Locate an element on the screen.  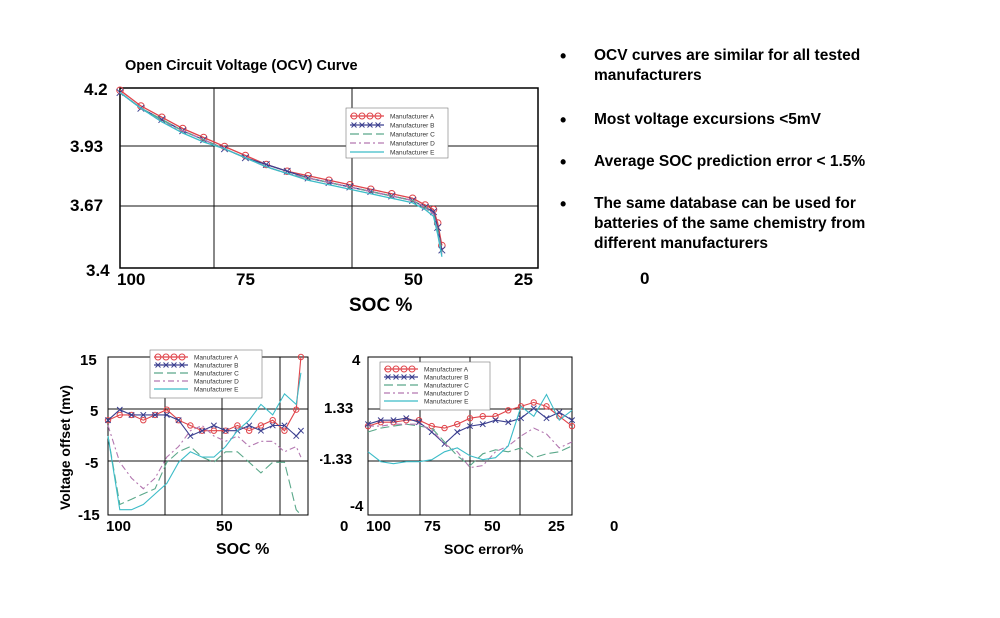
offset-y-axis-label: Voltage offset (mv) is located at coordinates (65, 447).